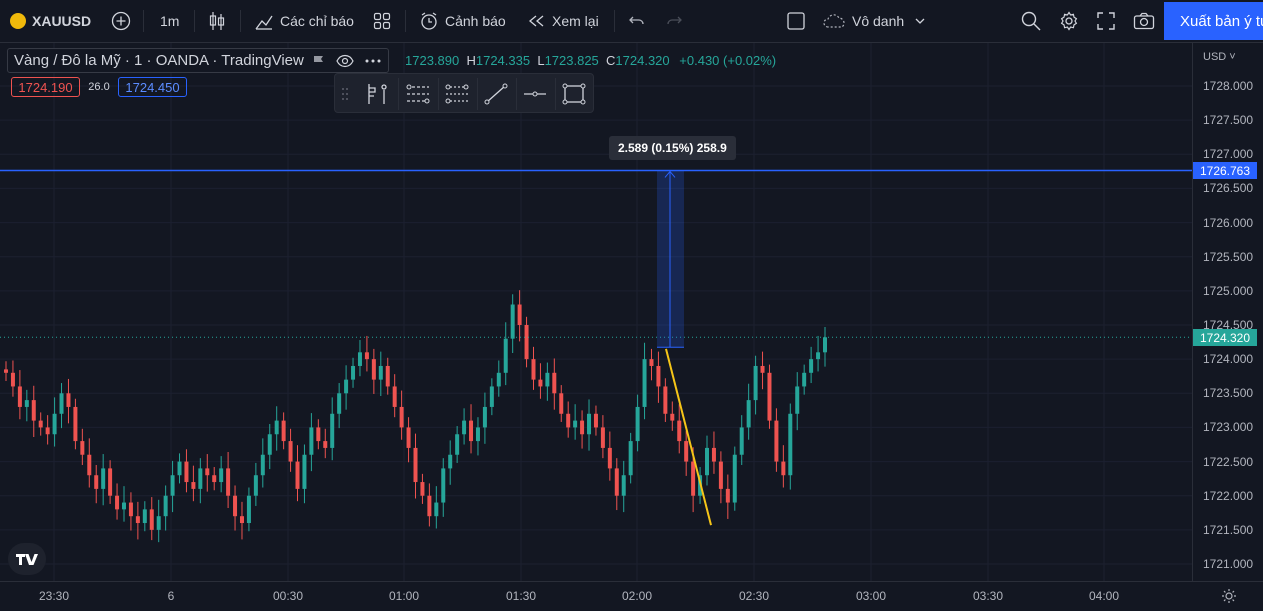  What do you see at coordinates (1229, 596) in the screenshot?
I see `sun-icon` at bounding box center [1229, 596].